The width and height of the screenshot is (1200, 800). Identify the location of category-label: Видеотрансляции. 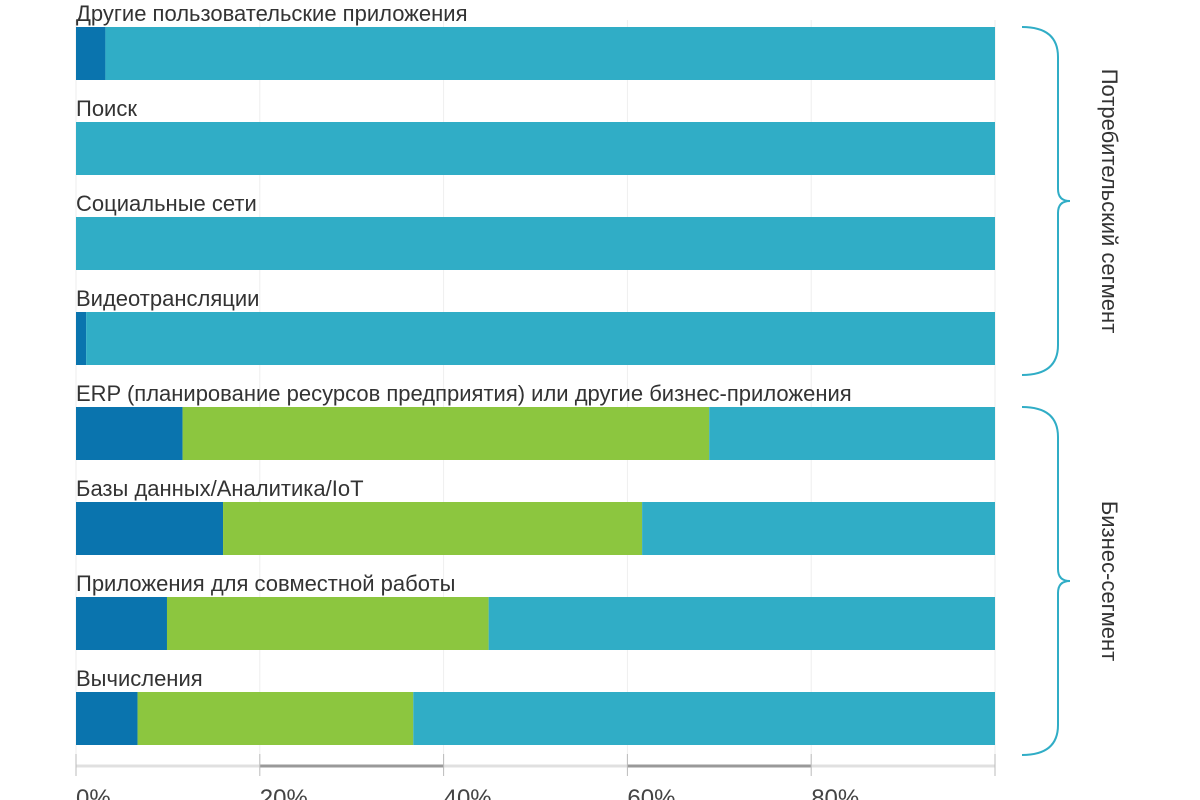
(167, 298).